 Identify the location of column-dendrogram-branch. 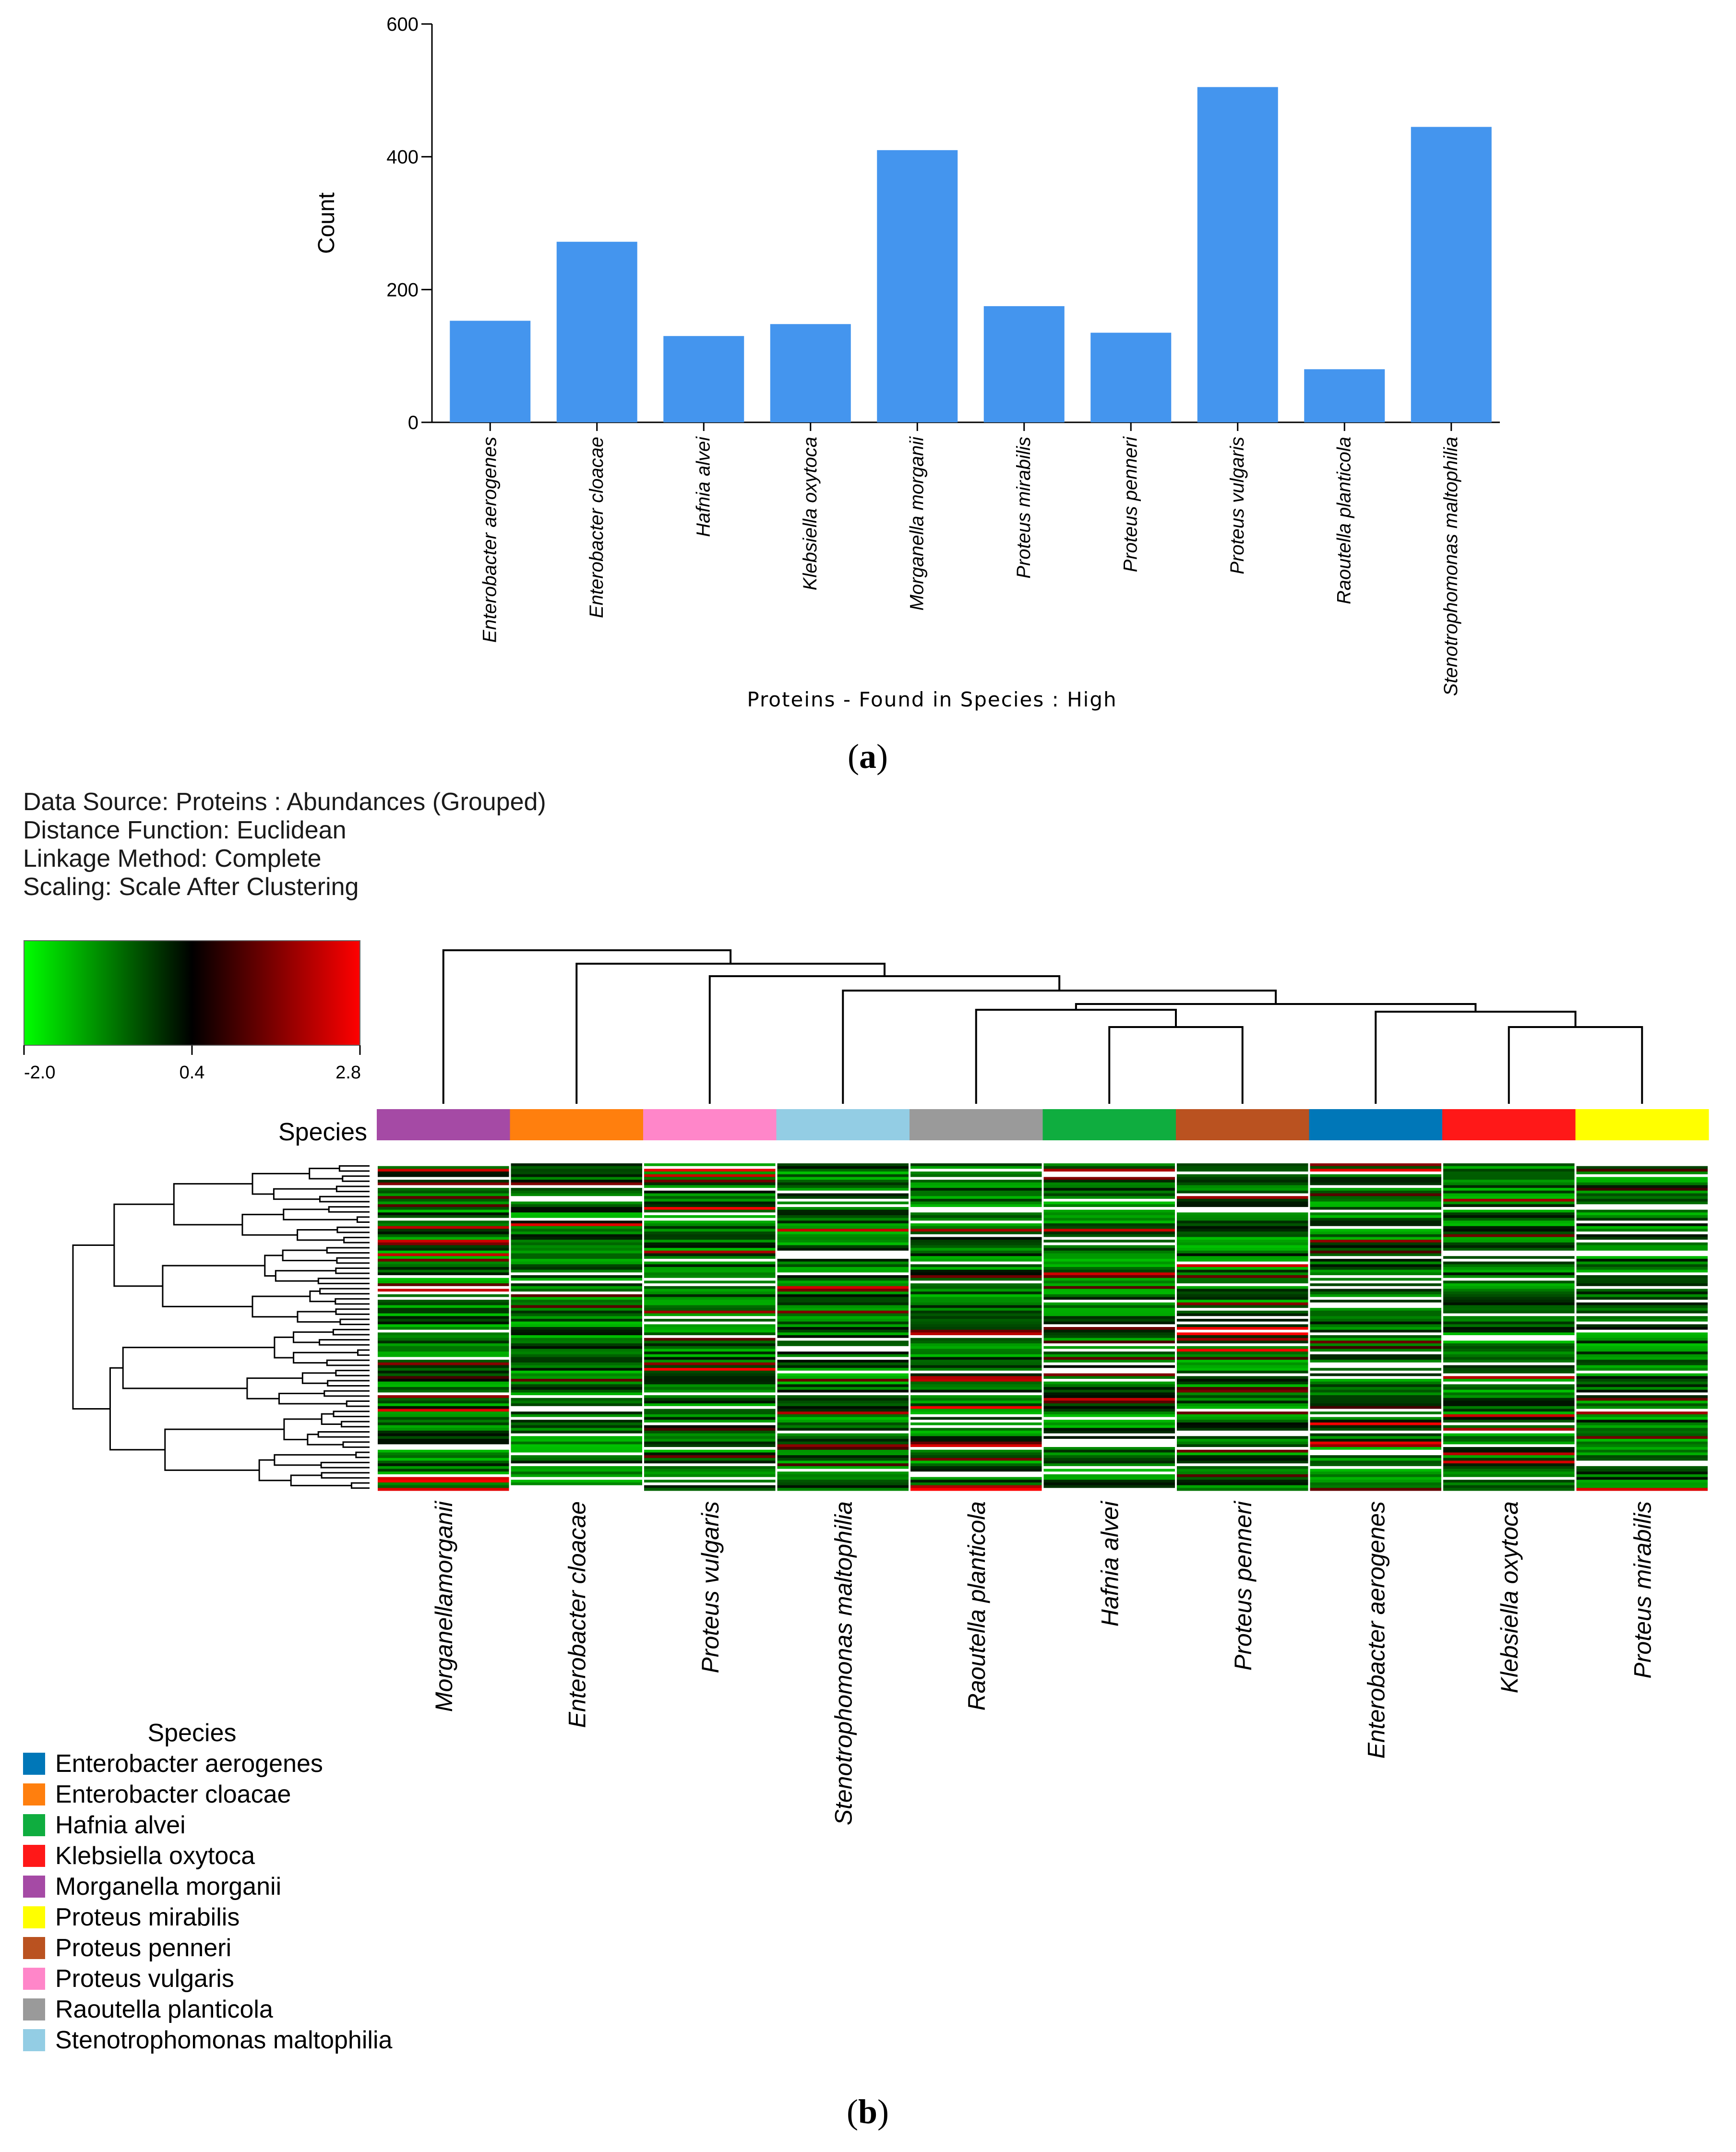
(1059, 1047).